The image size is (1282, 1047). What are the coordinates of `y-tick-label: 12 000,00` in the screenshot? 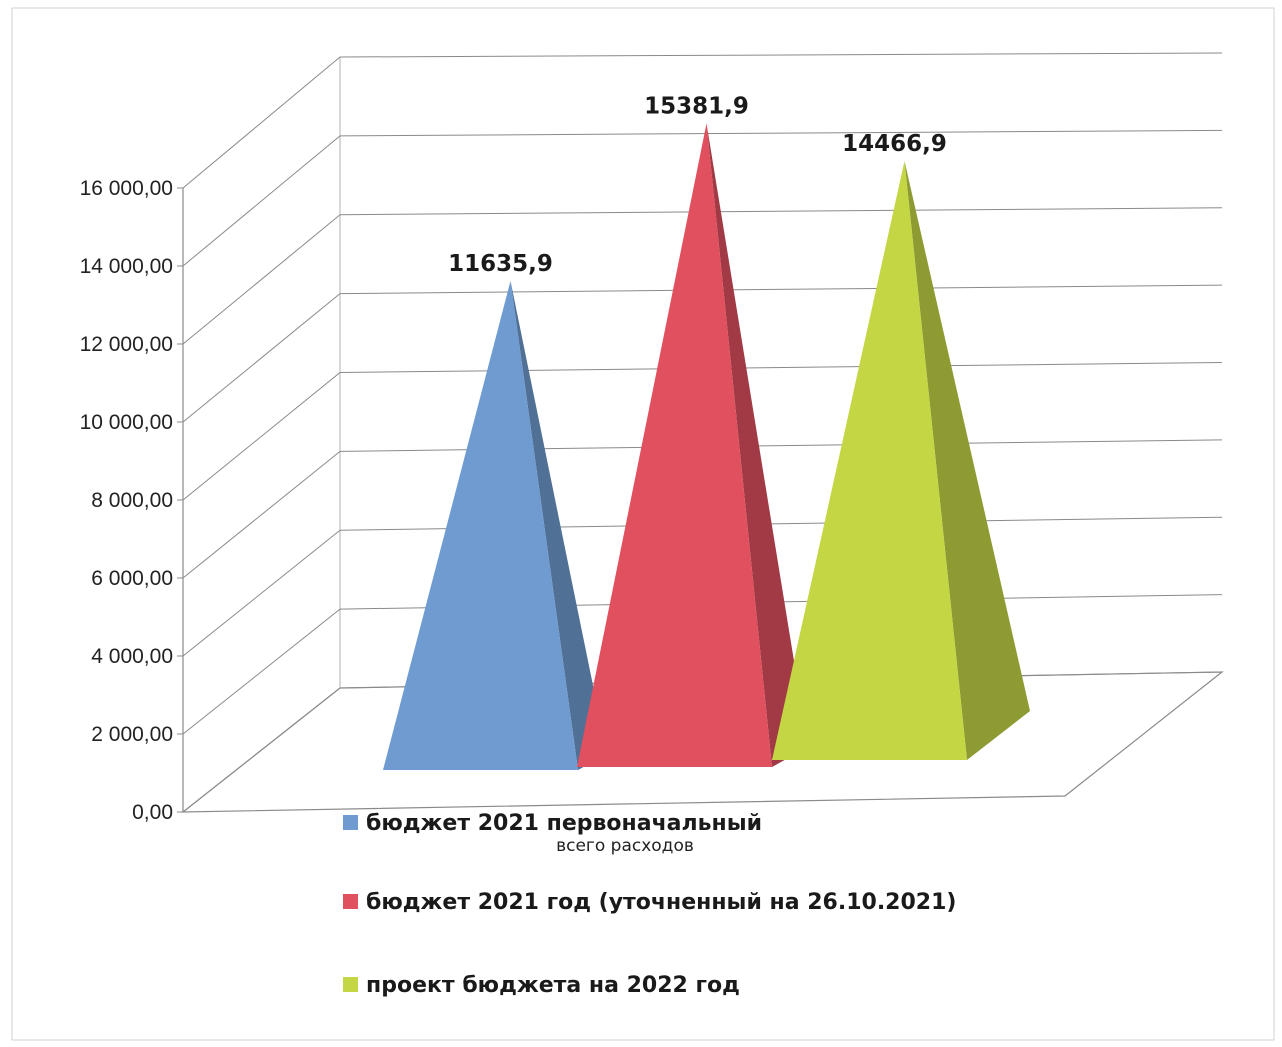 It's located at (126, 344).